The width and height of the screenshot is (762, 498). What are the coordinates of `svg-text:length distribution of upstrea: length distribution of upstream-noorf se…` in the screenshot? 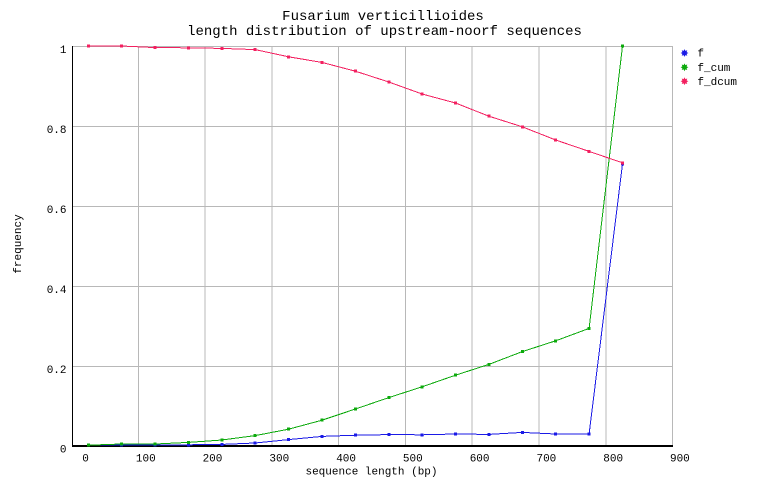 It's located at (384, 32).